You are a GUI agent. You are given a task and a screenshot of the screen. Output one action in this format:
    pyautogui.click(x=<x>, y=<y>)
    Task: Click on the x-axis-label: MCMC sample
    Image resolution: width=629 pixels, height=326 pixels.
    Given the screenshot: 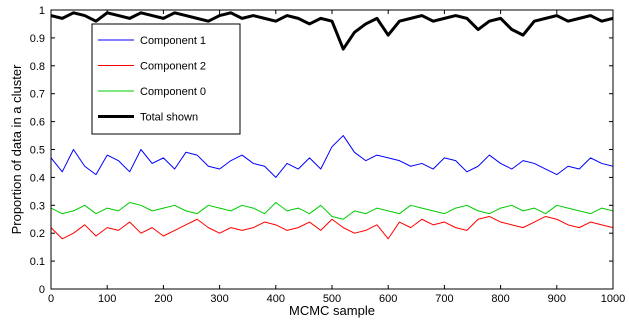 What is the action you would take?
    pyautogui.click(x=332, y=310)
    